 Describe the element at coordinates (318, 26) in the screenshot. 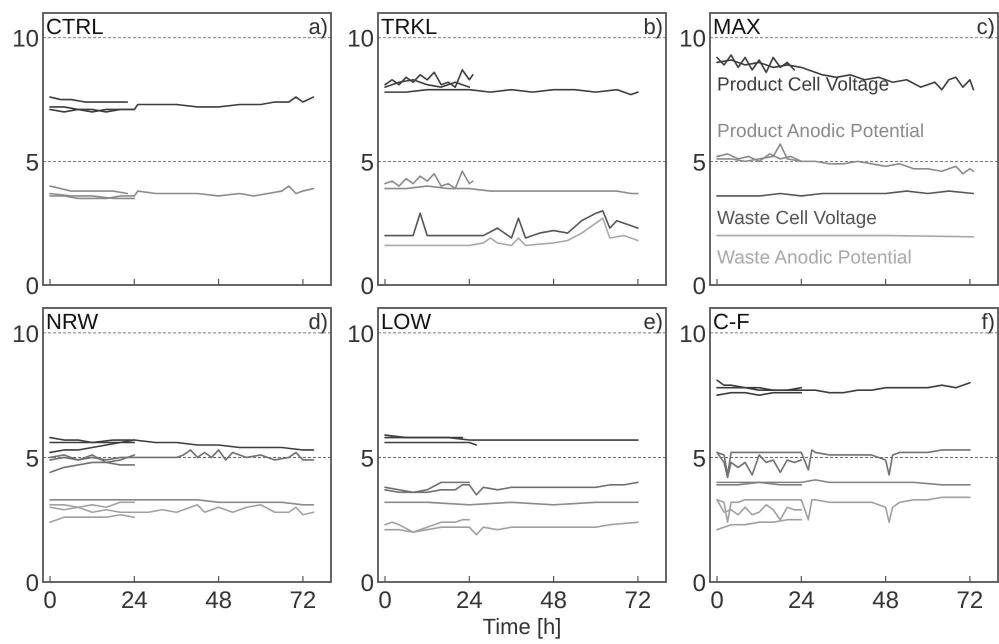

I see `annotation: a)` at that location.